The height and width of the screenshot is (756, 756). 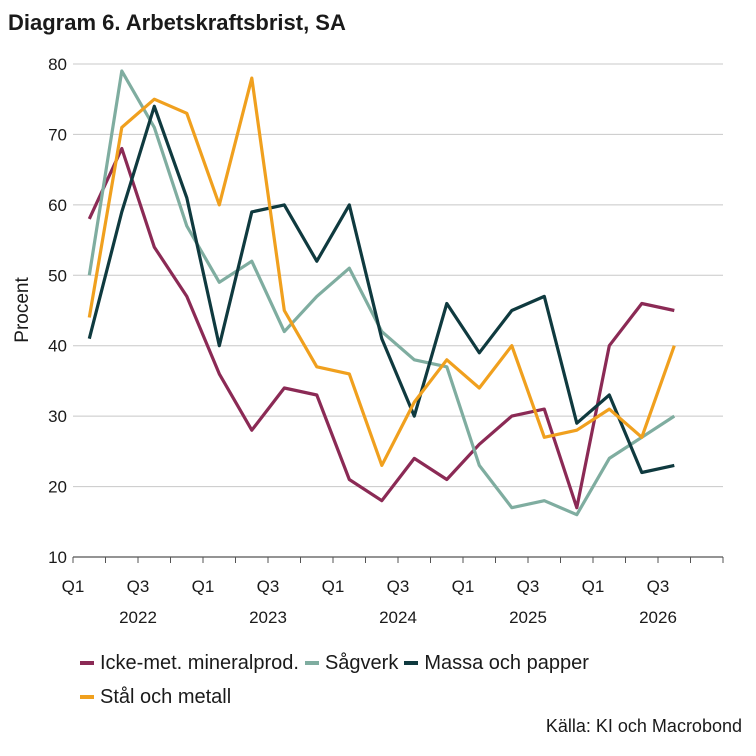 I want to click on y-tick-label: 40, so click(x=57, y=346).